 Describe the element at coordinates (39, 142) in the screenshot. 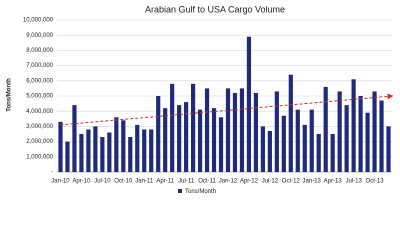

I see `y-tick-label: 2,000,000` at that location.